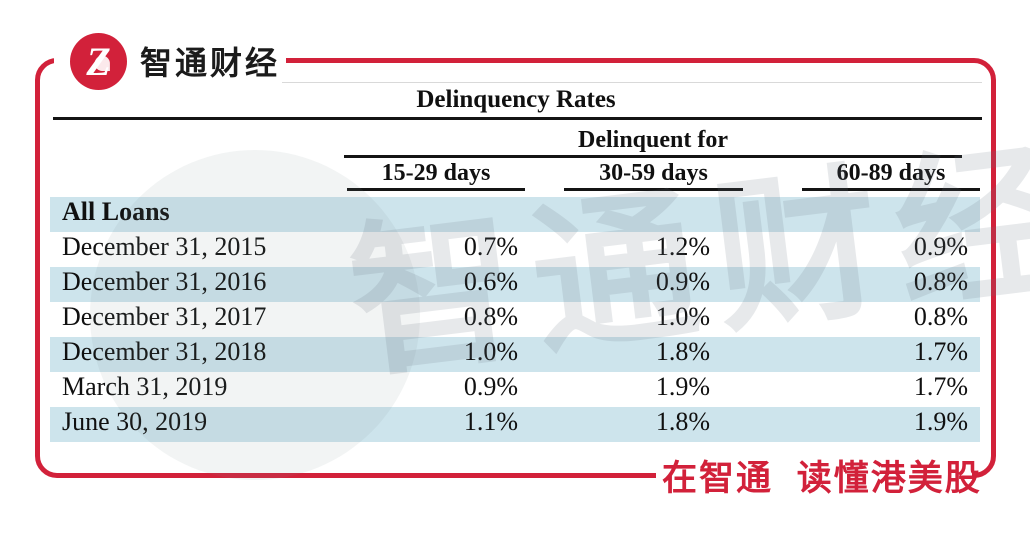  Describe the element at coordinates (135, 421) in the screenshot. I see `row-label: June 30, 2019` at that location.